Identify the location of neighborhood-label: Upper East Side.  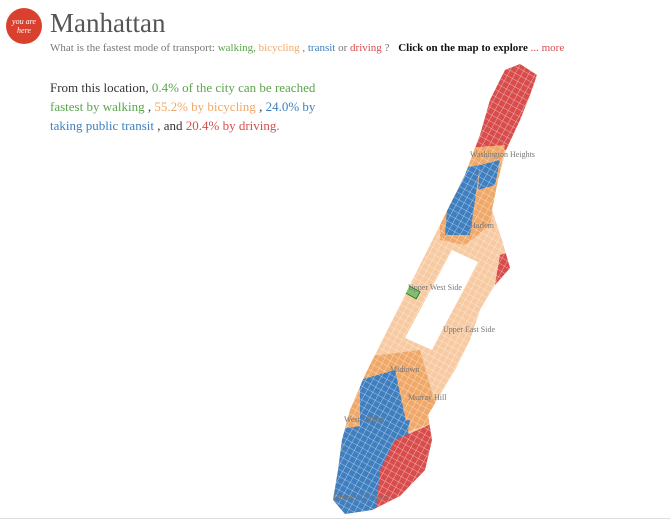
(469, 329).